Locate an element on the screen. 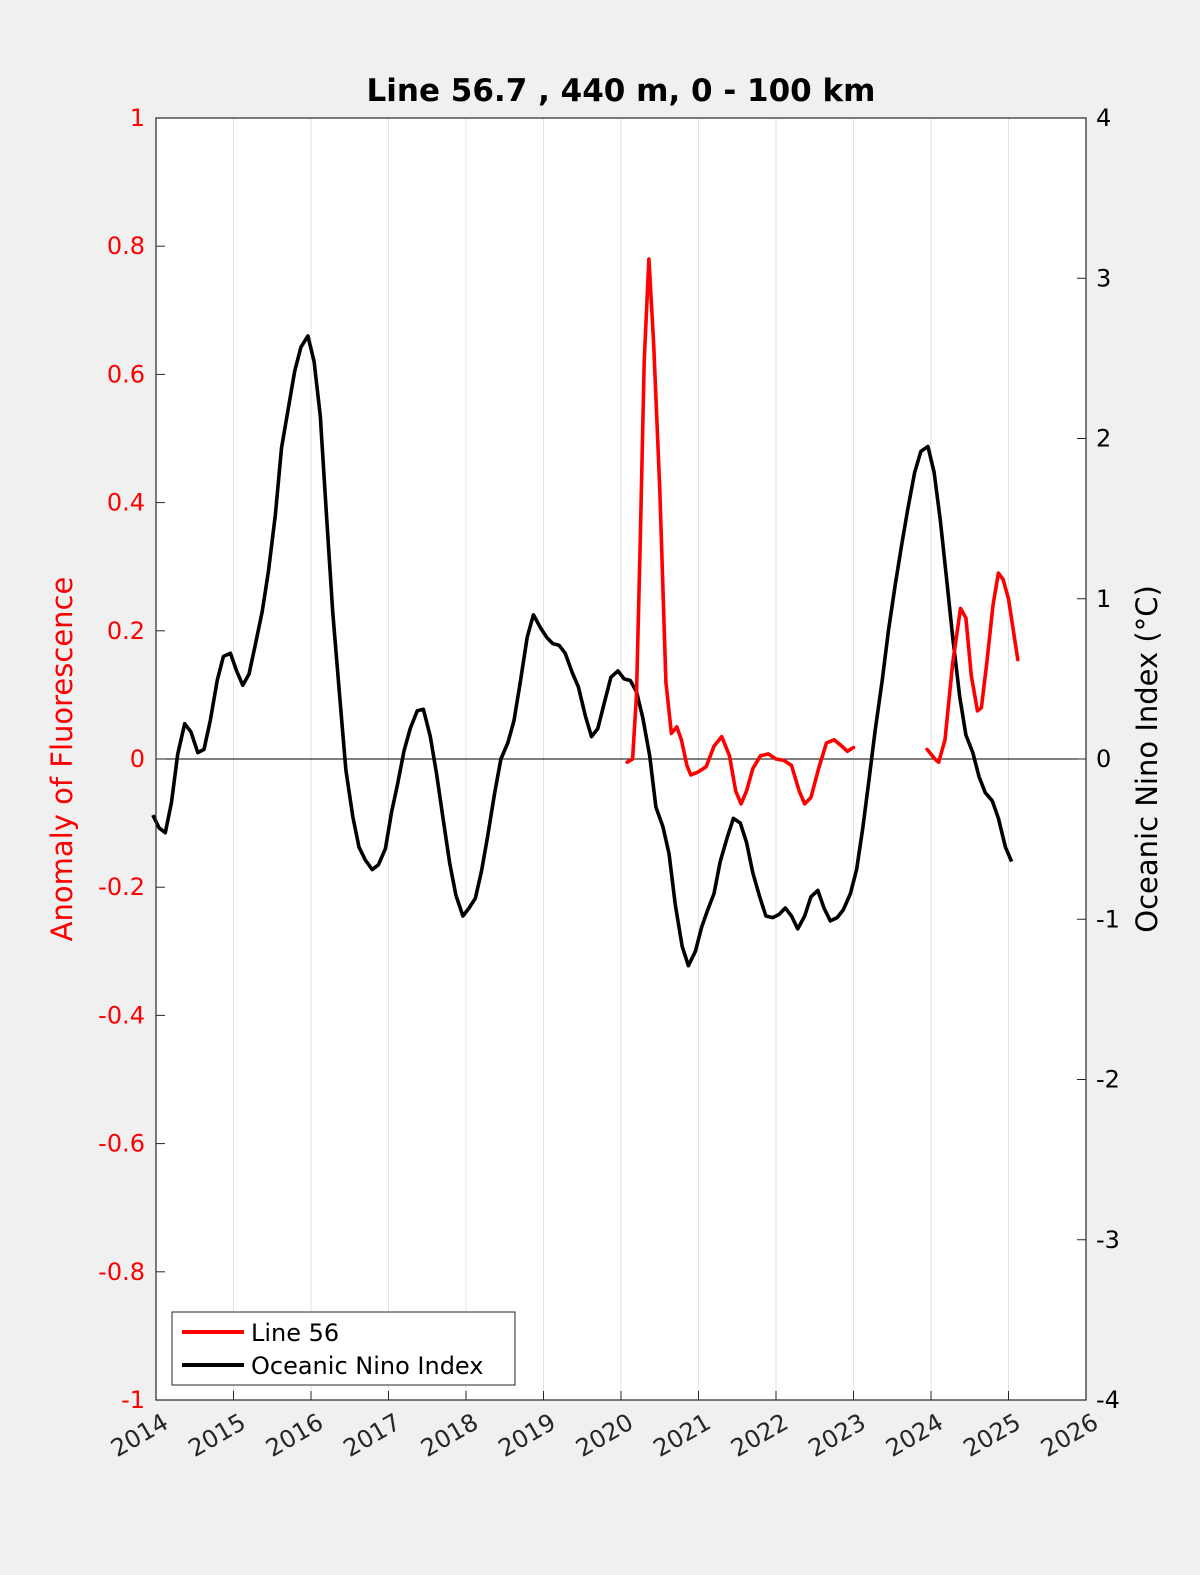  left-y-axis: -1 -0.8 -0.6 -0.4 -0.2 0 0.2 0.4 0.6 0.8 1 is located at coordinates (131, 759).